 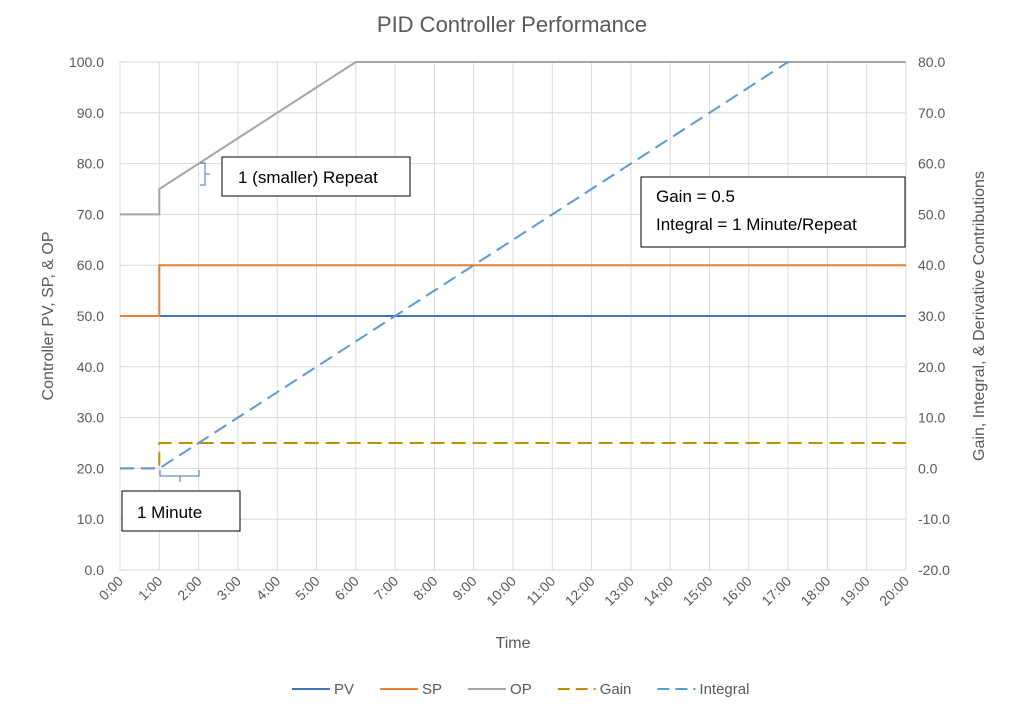 What do you see at coordinates (541, 591) in the screenshot?
I see `x-tick-label: 11:00` at bounding box center [541, 591].